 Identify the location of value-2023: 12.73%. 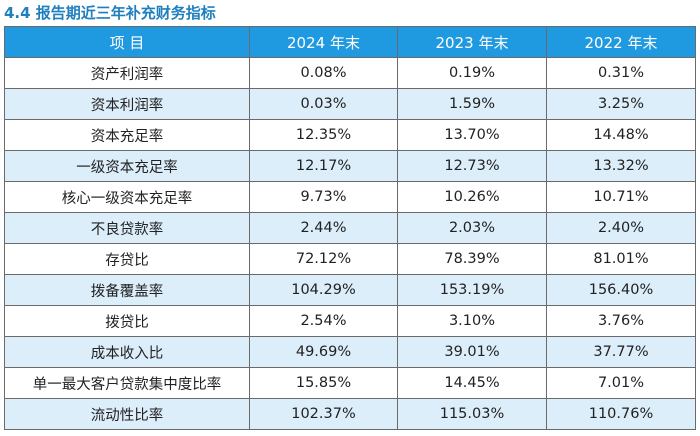
(472, 166).